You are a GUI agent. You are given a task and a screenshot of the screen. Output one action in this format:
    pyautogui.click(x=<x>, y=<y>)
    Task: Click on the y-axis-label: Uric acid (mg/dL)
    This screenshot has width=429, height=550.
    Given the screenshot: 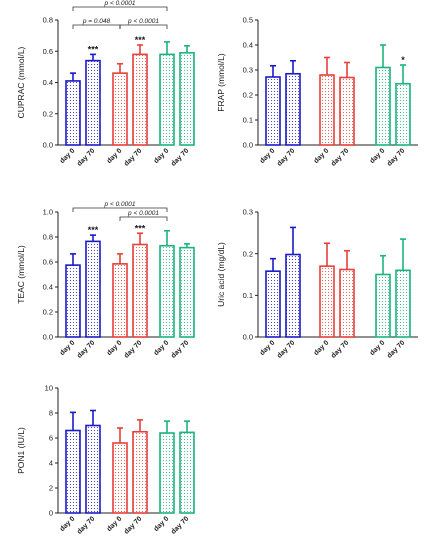 What is the action you would take?
    pyautogui.click(x=221, y=274)
    